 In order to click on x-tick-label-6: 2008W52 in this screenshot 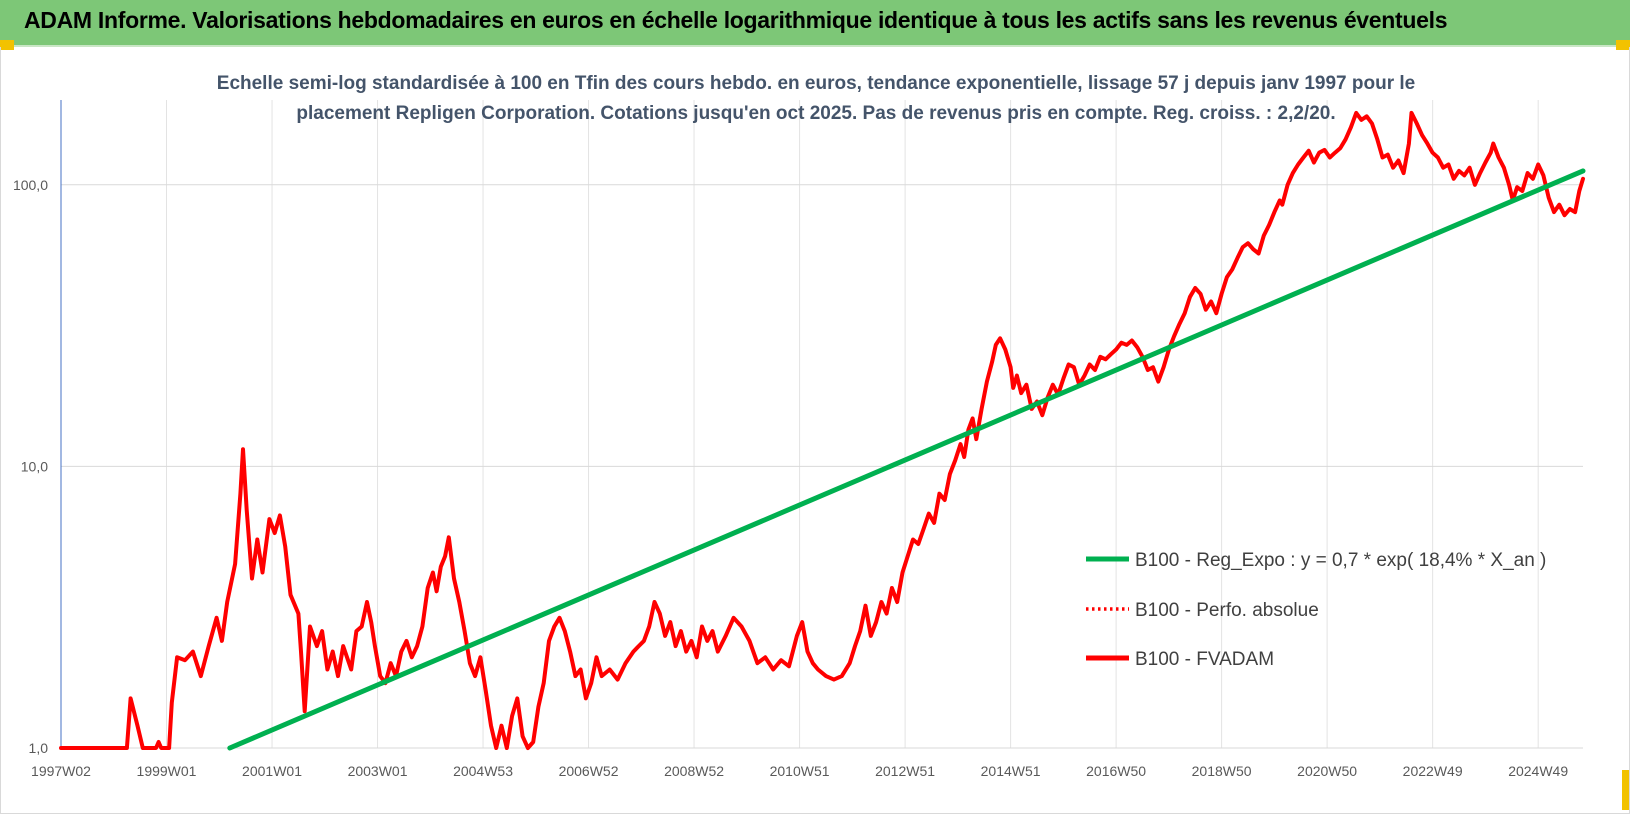, I will do `click(694, 771)`.